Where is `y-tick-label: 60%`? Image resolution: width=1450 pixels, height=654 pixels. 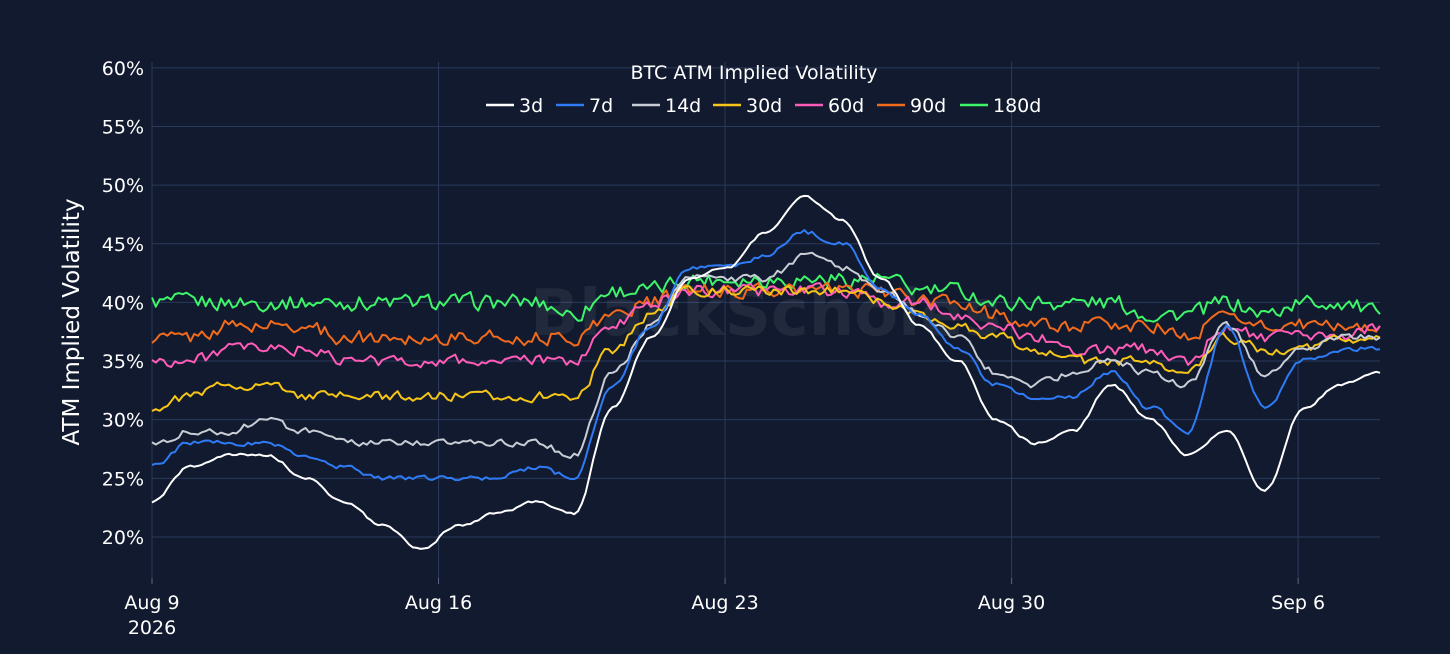 y-tick-label: 60% is located at coordinates (123, 69).